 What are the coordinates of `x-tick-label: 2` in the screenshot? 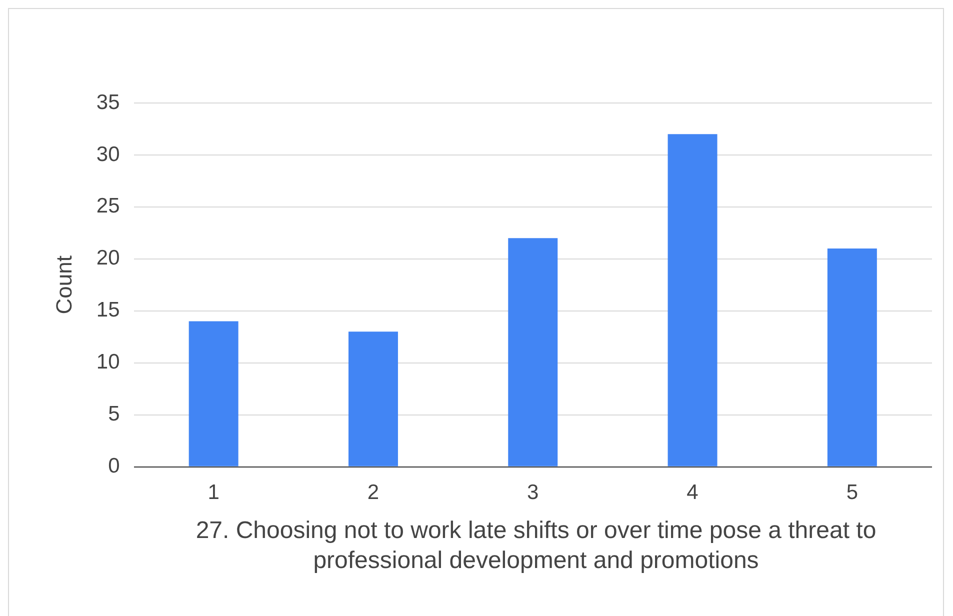 It's located at (373, 492).